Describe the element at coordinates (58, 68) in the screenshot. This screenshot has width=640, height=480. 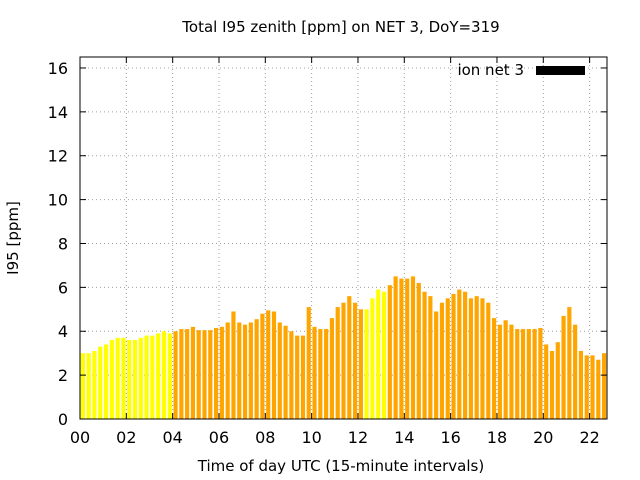
I see `y-tick-label: 16` at that location.